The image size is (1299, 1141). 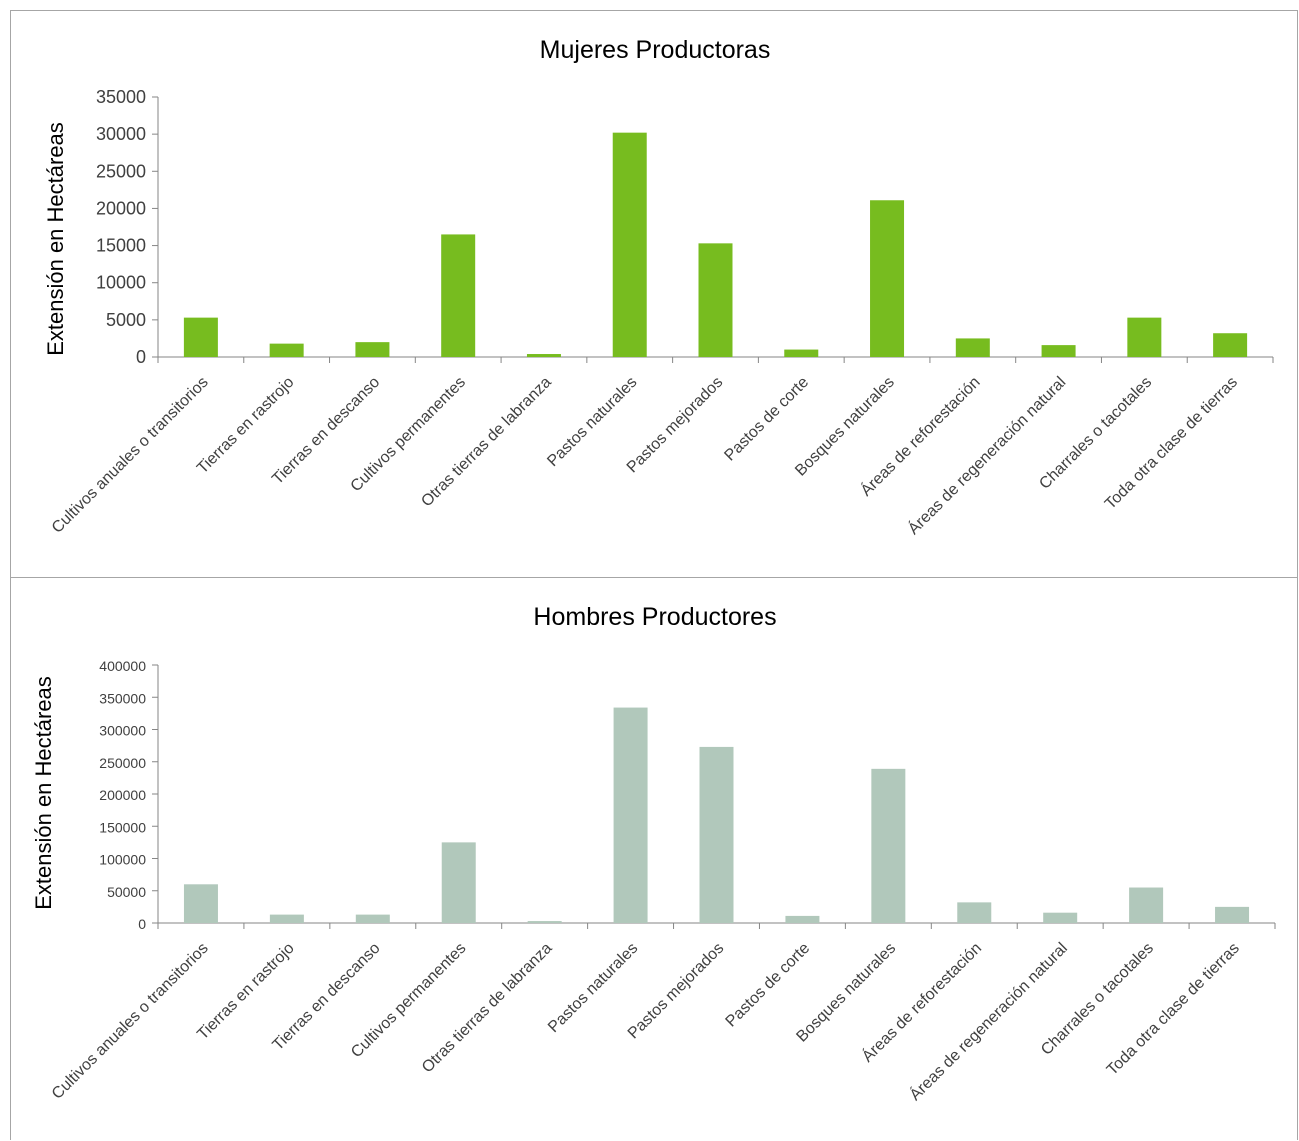 What do you see at coordinates (122, 698) in the screenshot?
I see `y-tick-label: 350000` at bounding box center [122, 698].